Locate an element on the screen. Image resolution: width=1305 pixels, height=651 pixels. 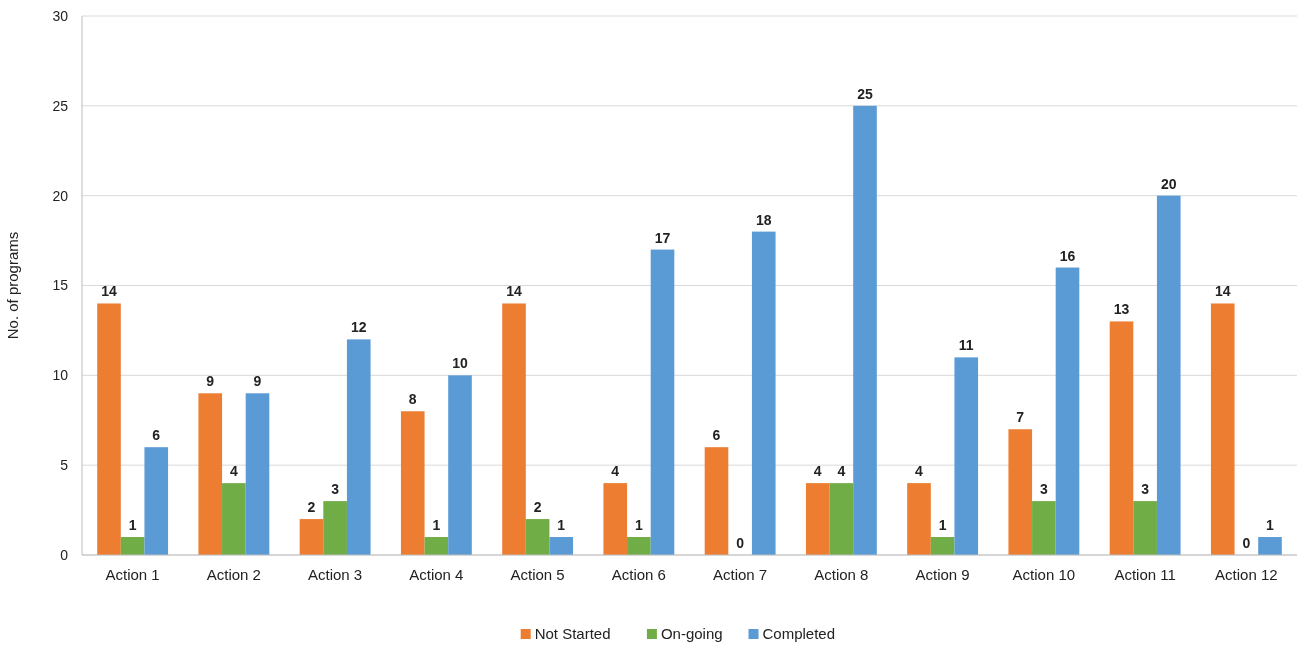
x-tick-label: Action 12 is located at coordinates (1246, 574).